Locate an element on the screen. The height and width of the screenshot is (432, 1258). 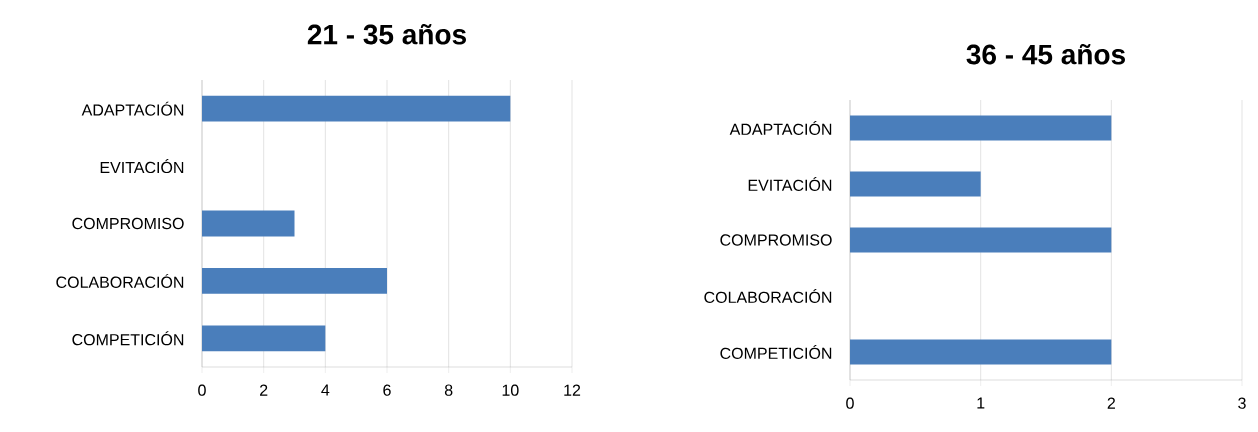
x-tick-label: 3 is located at coordinates (1242, 403).